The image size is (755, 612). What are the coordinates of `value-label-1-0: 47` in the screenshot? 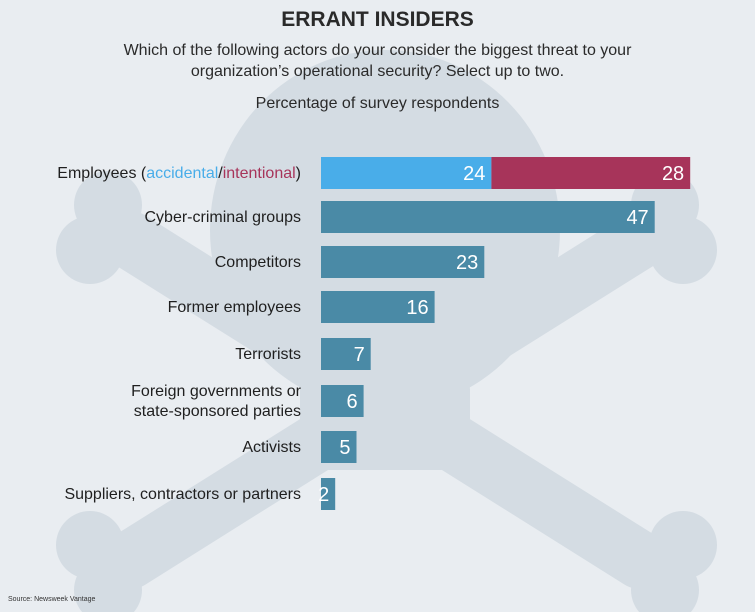 It's located at (637, 218).